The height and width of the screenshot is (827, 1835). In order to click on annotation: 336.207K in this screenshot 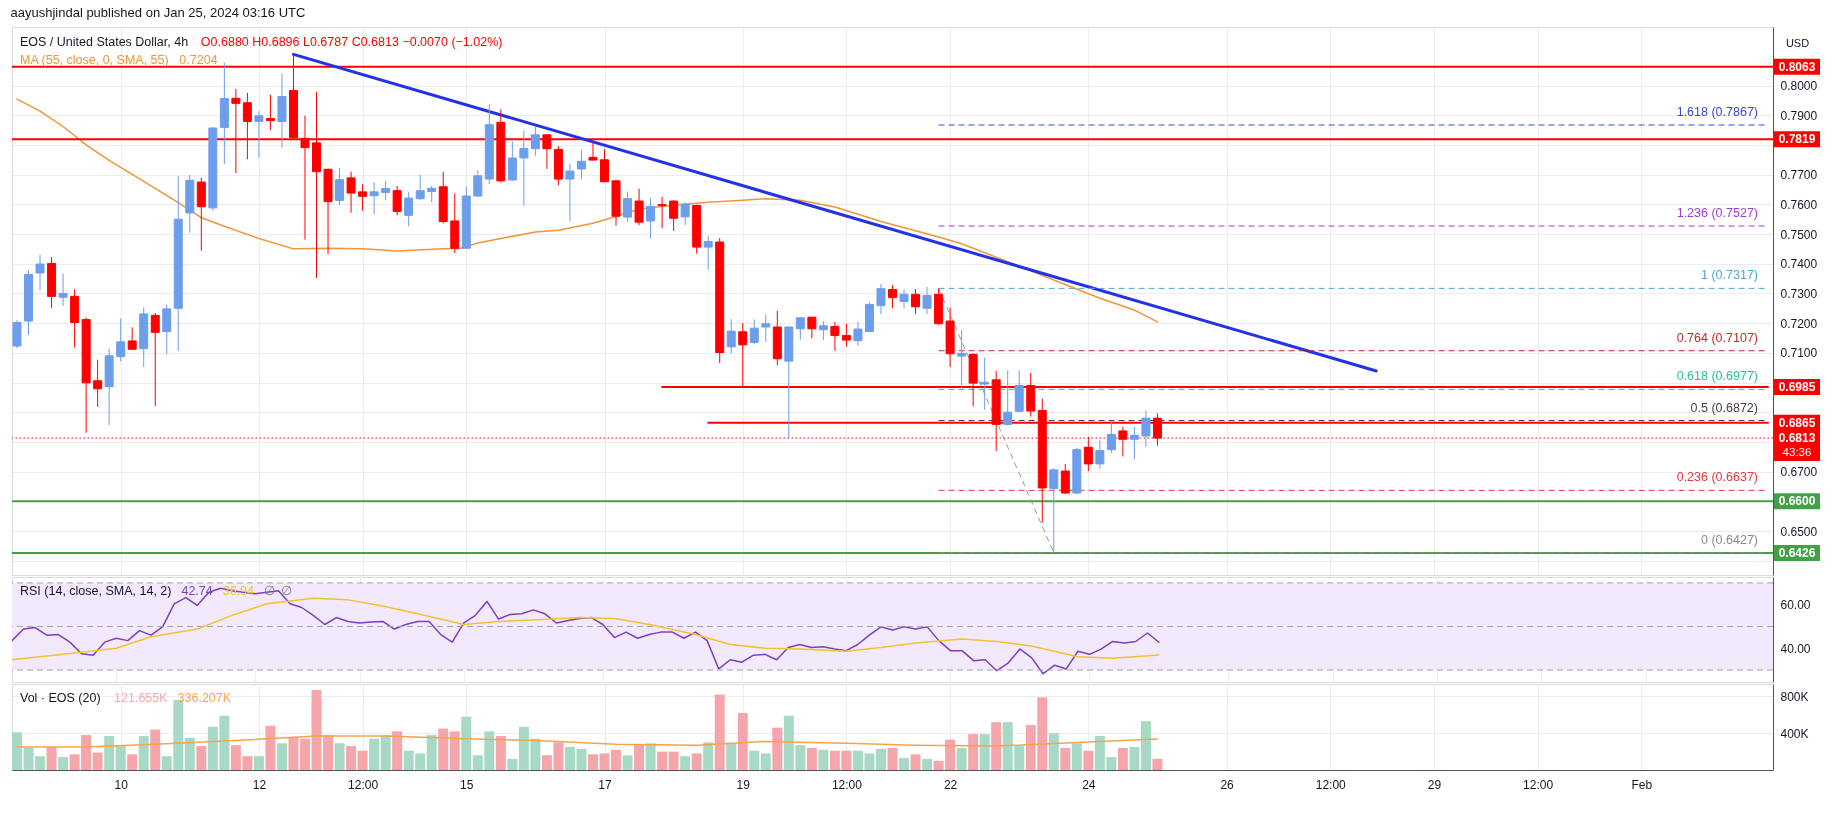, I will do `click(204, 698)`.